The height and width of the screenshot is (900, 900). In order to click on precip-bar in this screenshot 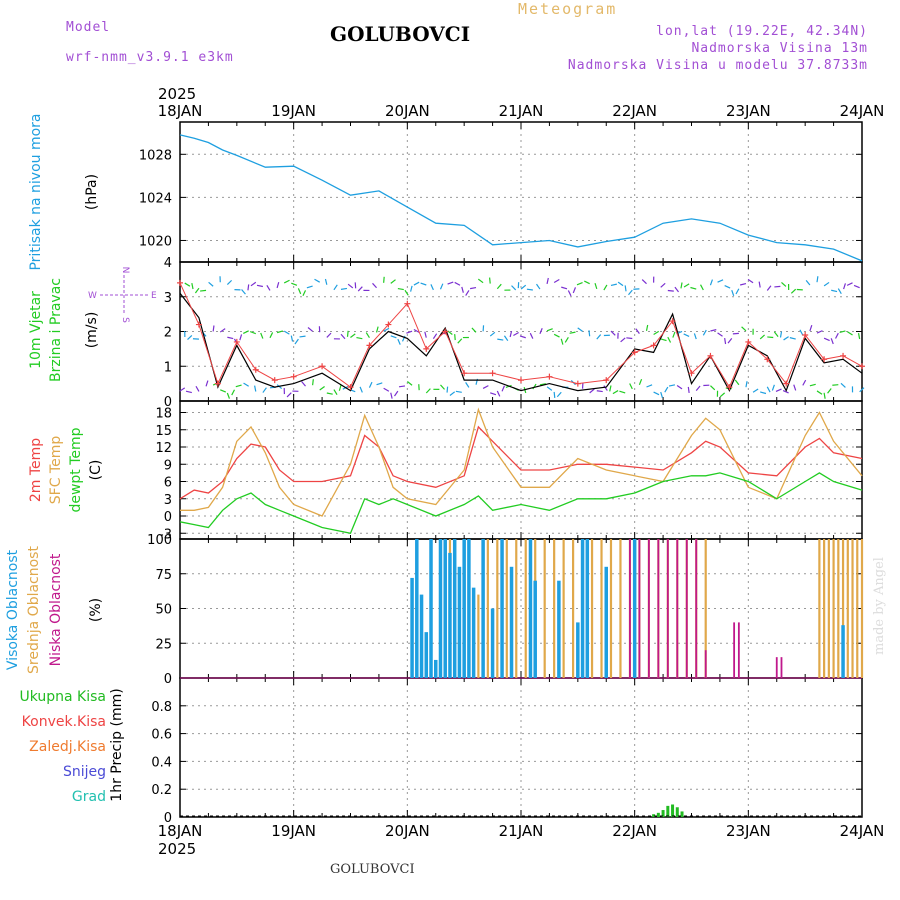, I will do `click(677, 812)`.